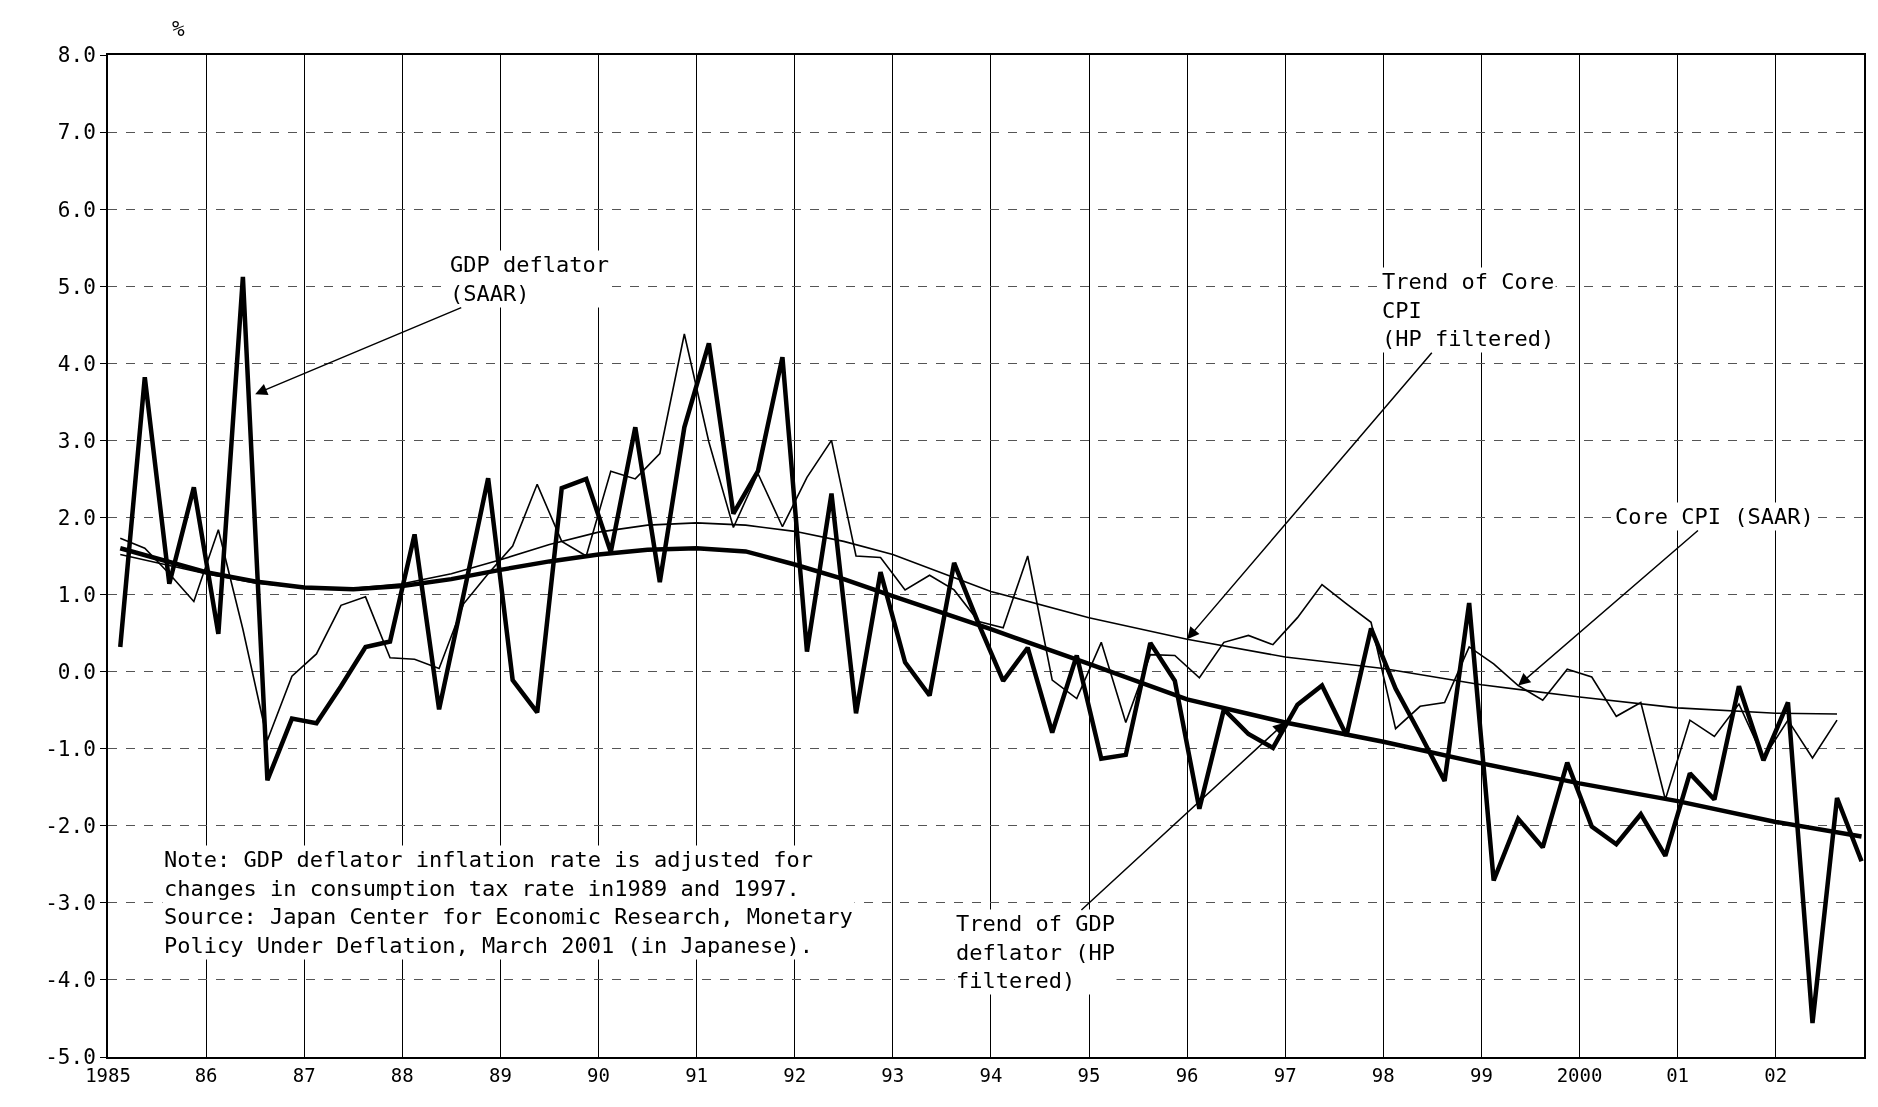 The width and height of the screenshot is (1878, 1107). I want to click on x-tick-label: 1985, so click(108, 1074).